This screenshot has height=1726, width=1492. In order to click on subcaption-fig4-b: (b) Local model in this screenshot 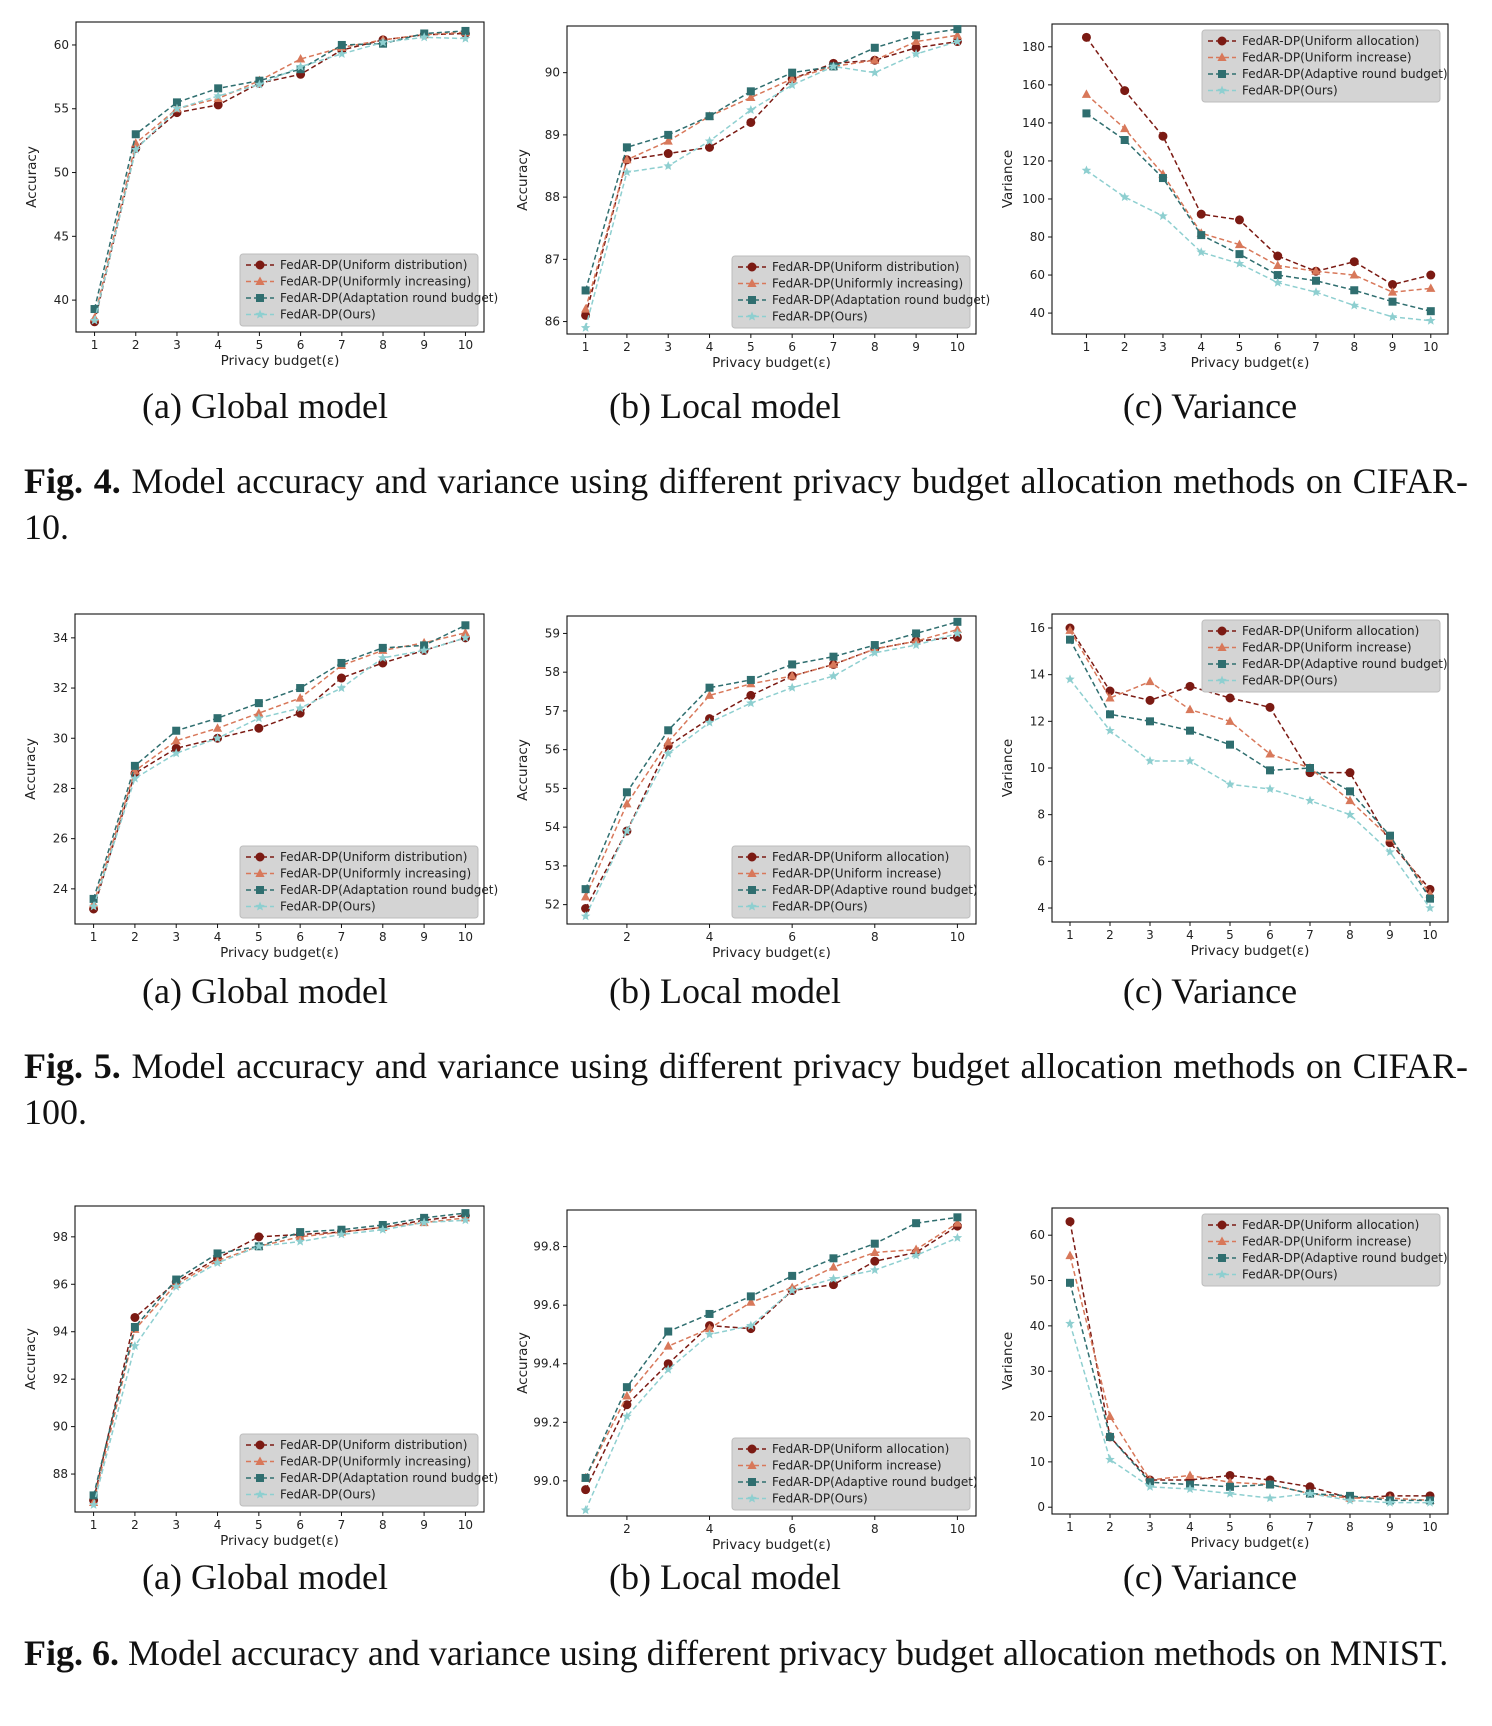, I will do `click(725, 406)`.